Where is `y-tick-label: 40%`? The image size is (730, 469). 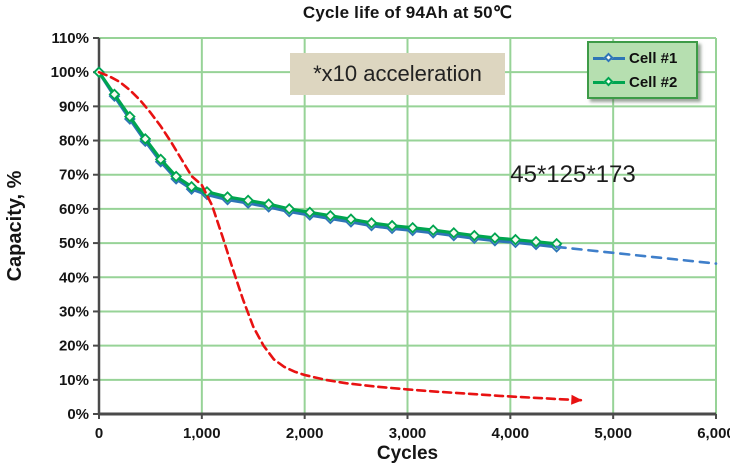
y-tick-label: 40% is located at coordinates (74, 277).